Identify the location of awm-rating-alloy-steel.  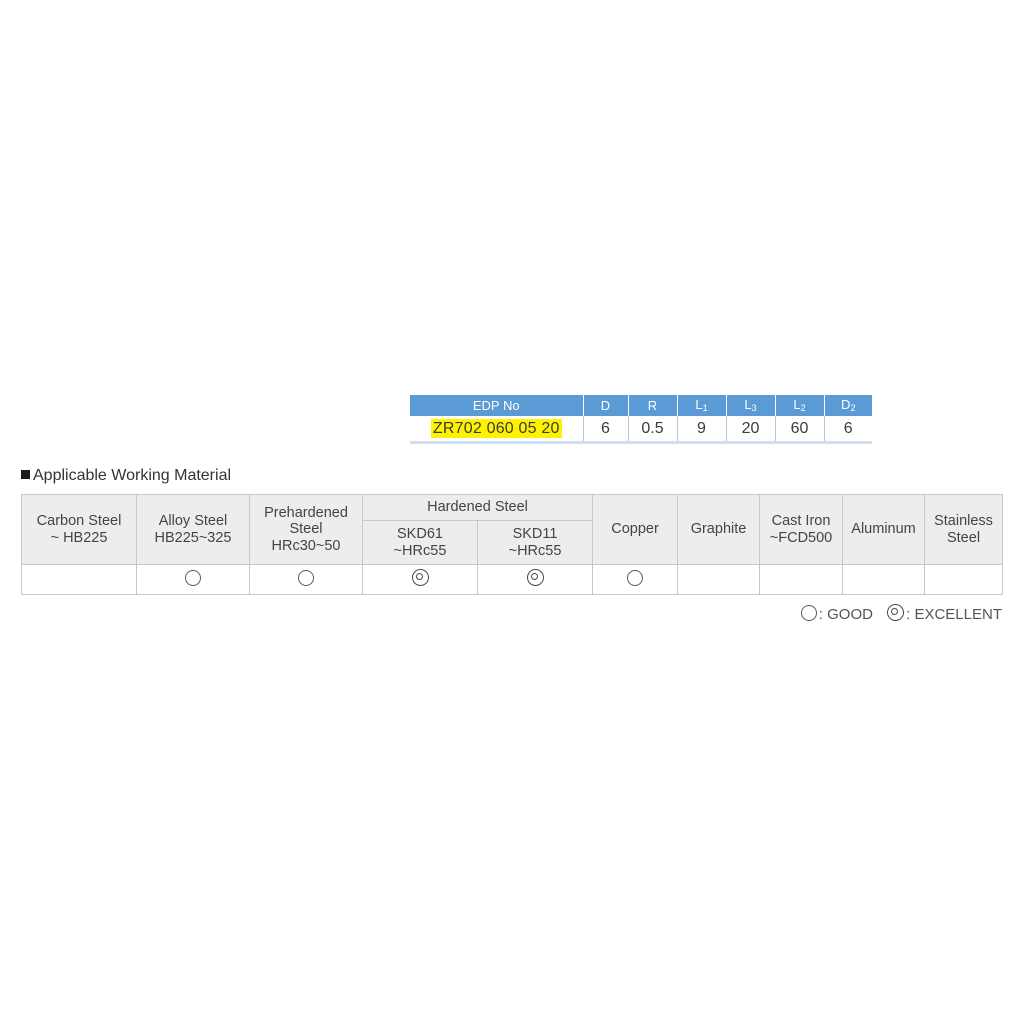
(193, 579).